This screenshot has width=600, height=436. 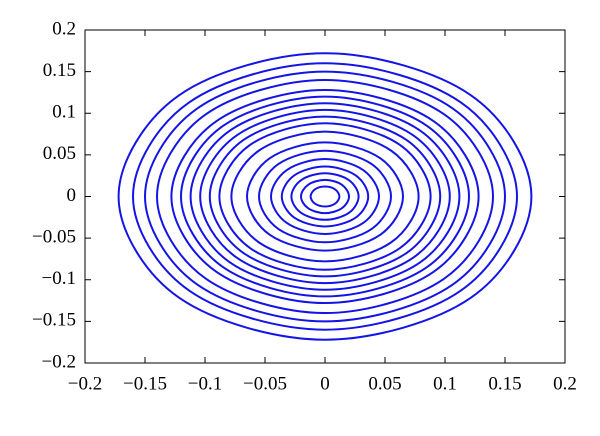 What do you see at coordinates (205, 383) in the screenshot?
I see `x-tick-label: −0.1` at bounding box center [205, 383].